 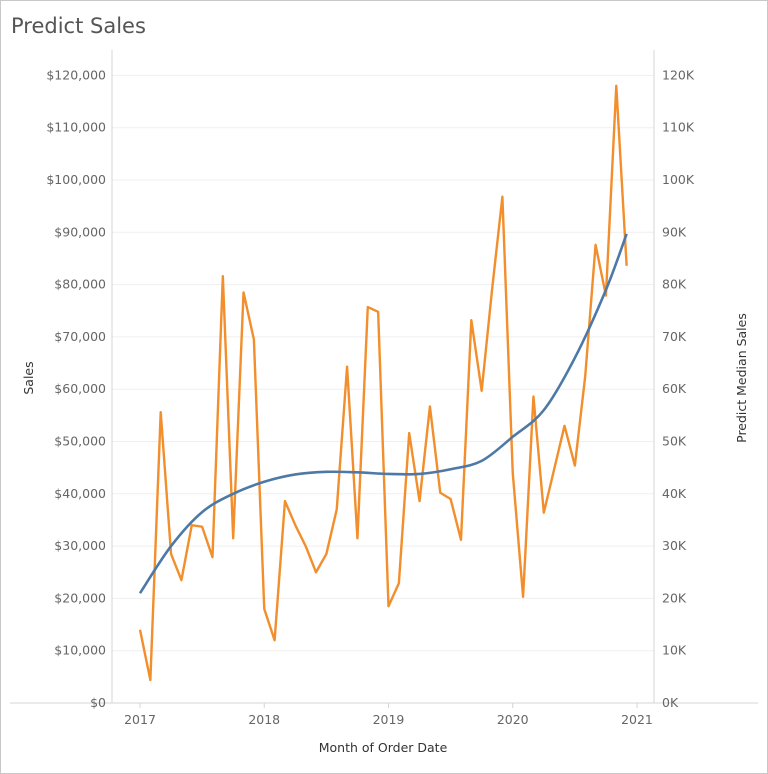 I want to click on y-tick-label: $40,000, so click(x=80, y=493).